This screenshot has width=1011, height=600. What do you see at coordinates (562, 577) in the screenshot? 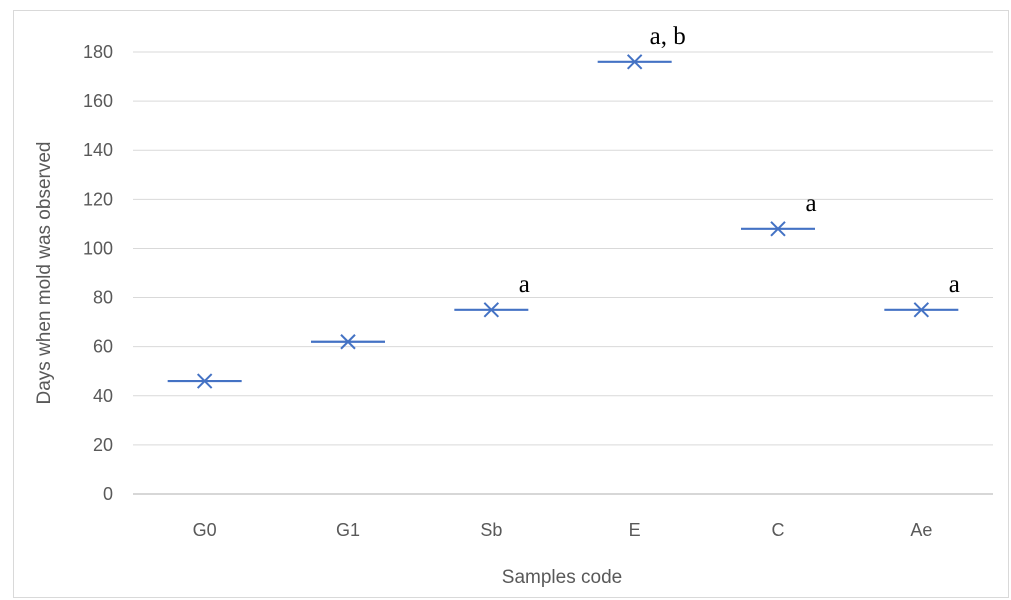
I see `x-axis-title: Samples code` at bounding box center [562, 577].